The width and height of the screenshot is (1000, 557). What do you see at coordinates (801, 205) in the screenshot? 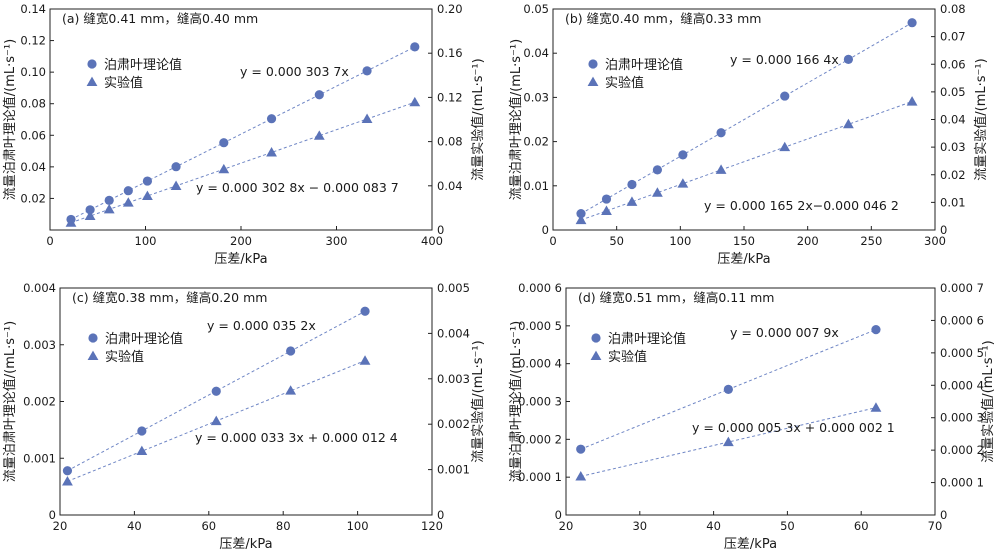
I see `fit-equation: y = 0.000 165 2x−0.000 046 2` at bounding box center [801, 205].